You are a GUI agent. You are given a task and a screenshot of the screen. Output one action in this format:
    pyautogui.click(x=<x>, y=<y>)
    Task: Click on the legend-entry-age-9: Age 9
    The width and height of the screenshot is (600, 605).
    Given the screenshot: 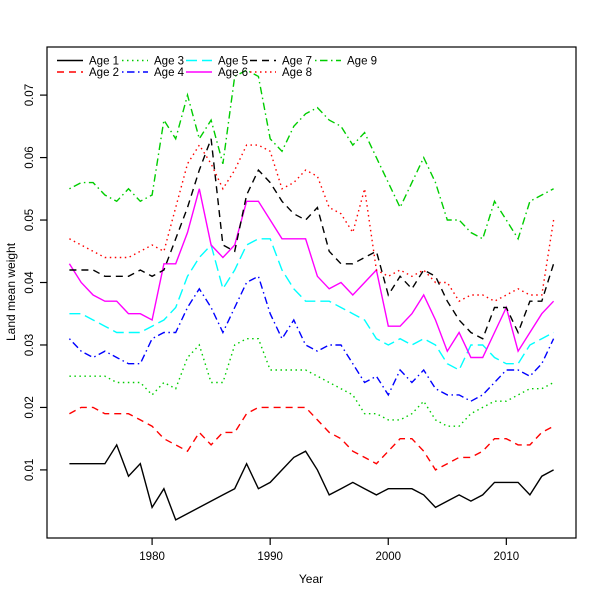 What is the action you would take?
    pyautogui.click(x=346, y=62)
    